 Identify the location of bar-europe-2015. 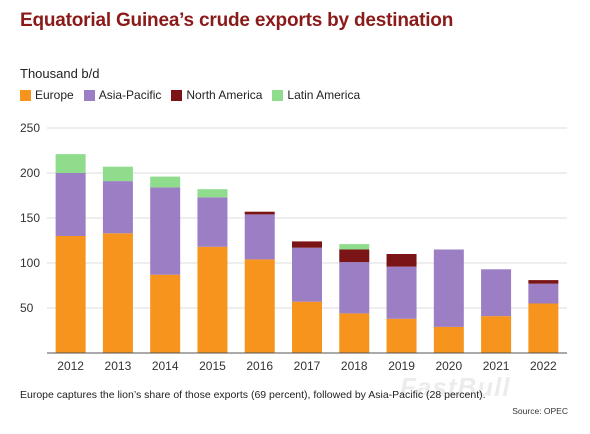
(212, 299).